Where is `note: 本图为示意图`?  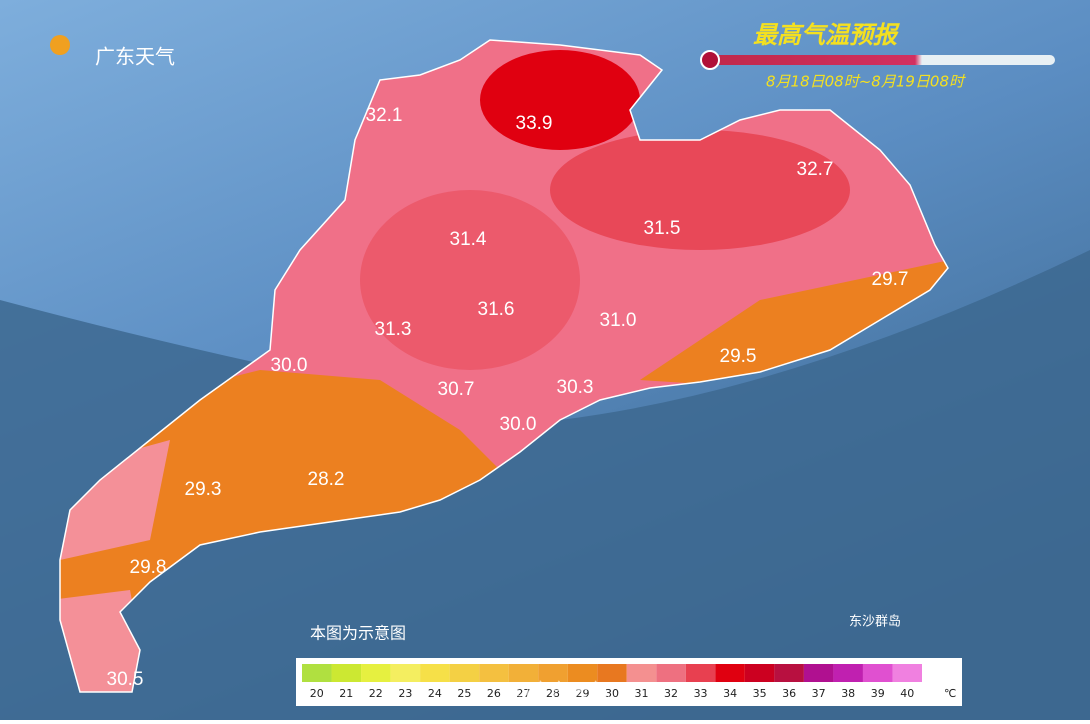 note: 本图为示意图 is located at coordinates (358, 633).